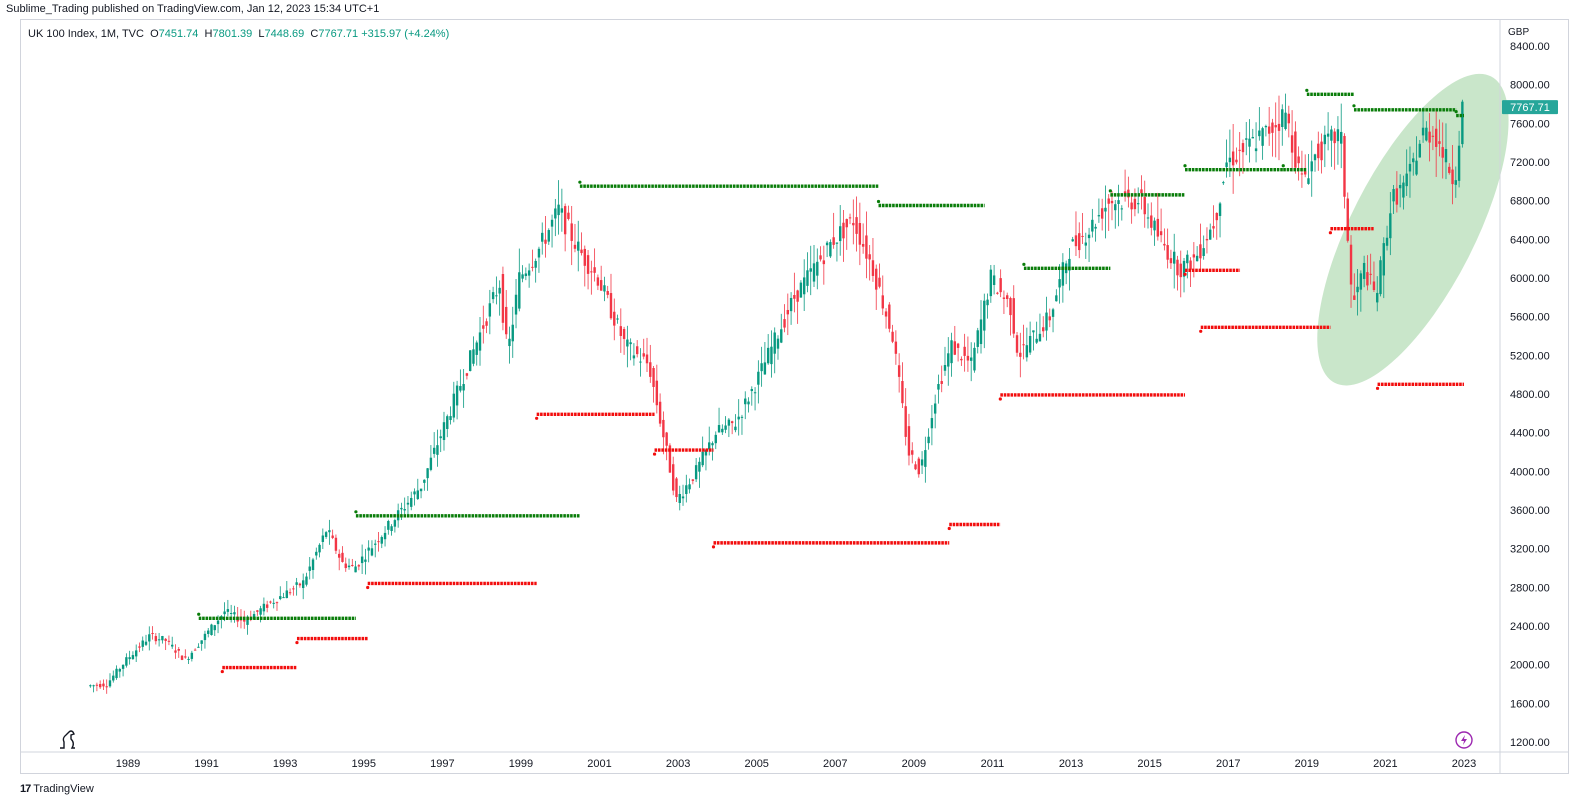  What do you see at coordinates (1464, 740) in the screenshot?
I see `lightning-icon` at bounding box center [1464, 740].